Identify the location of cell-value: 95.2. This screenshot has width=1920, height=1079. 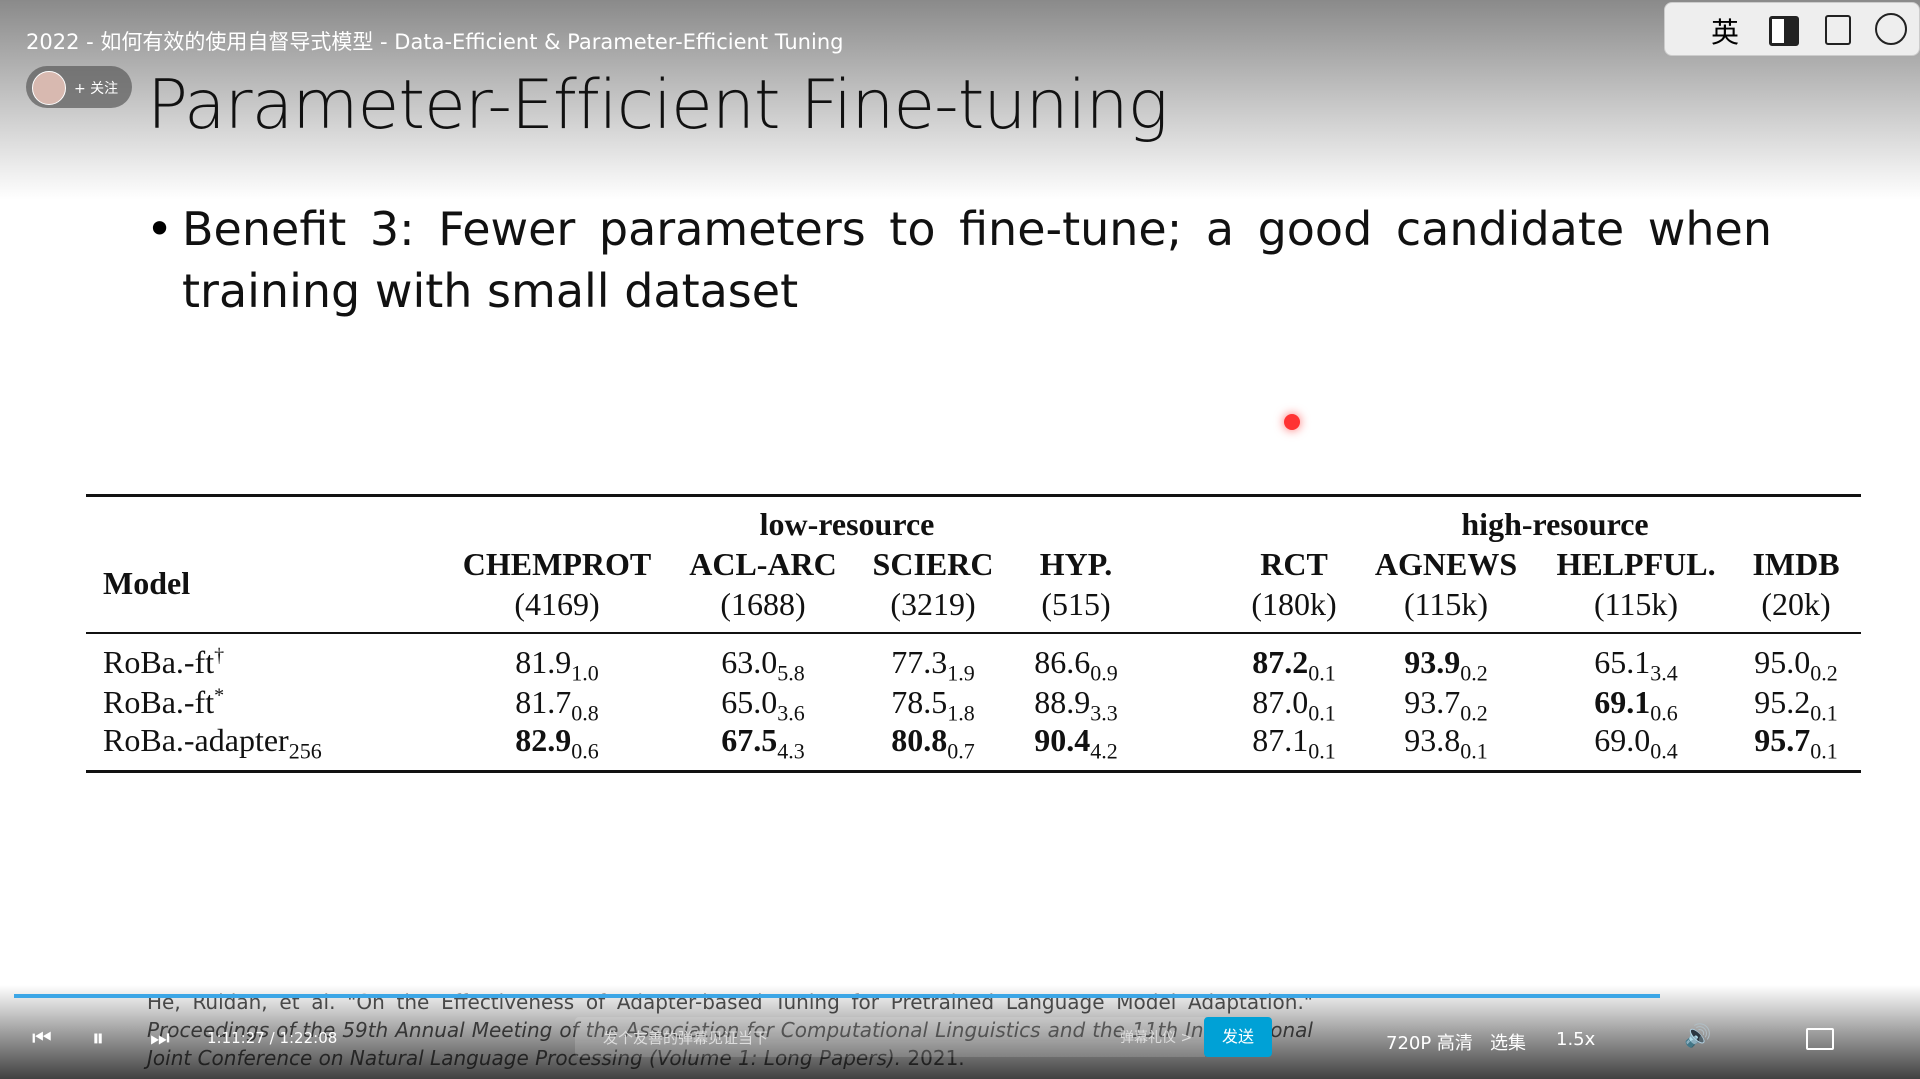
(1782, 702).